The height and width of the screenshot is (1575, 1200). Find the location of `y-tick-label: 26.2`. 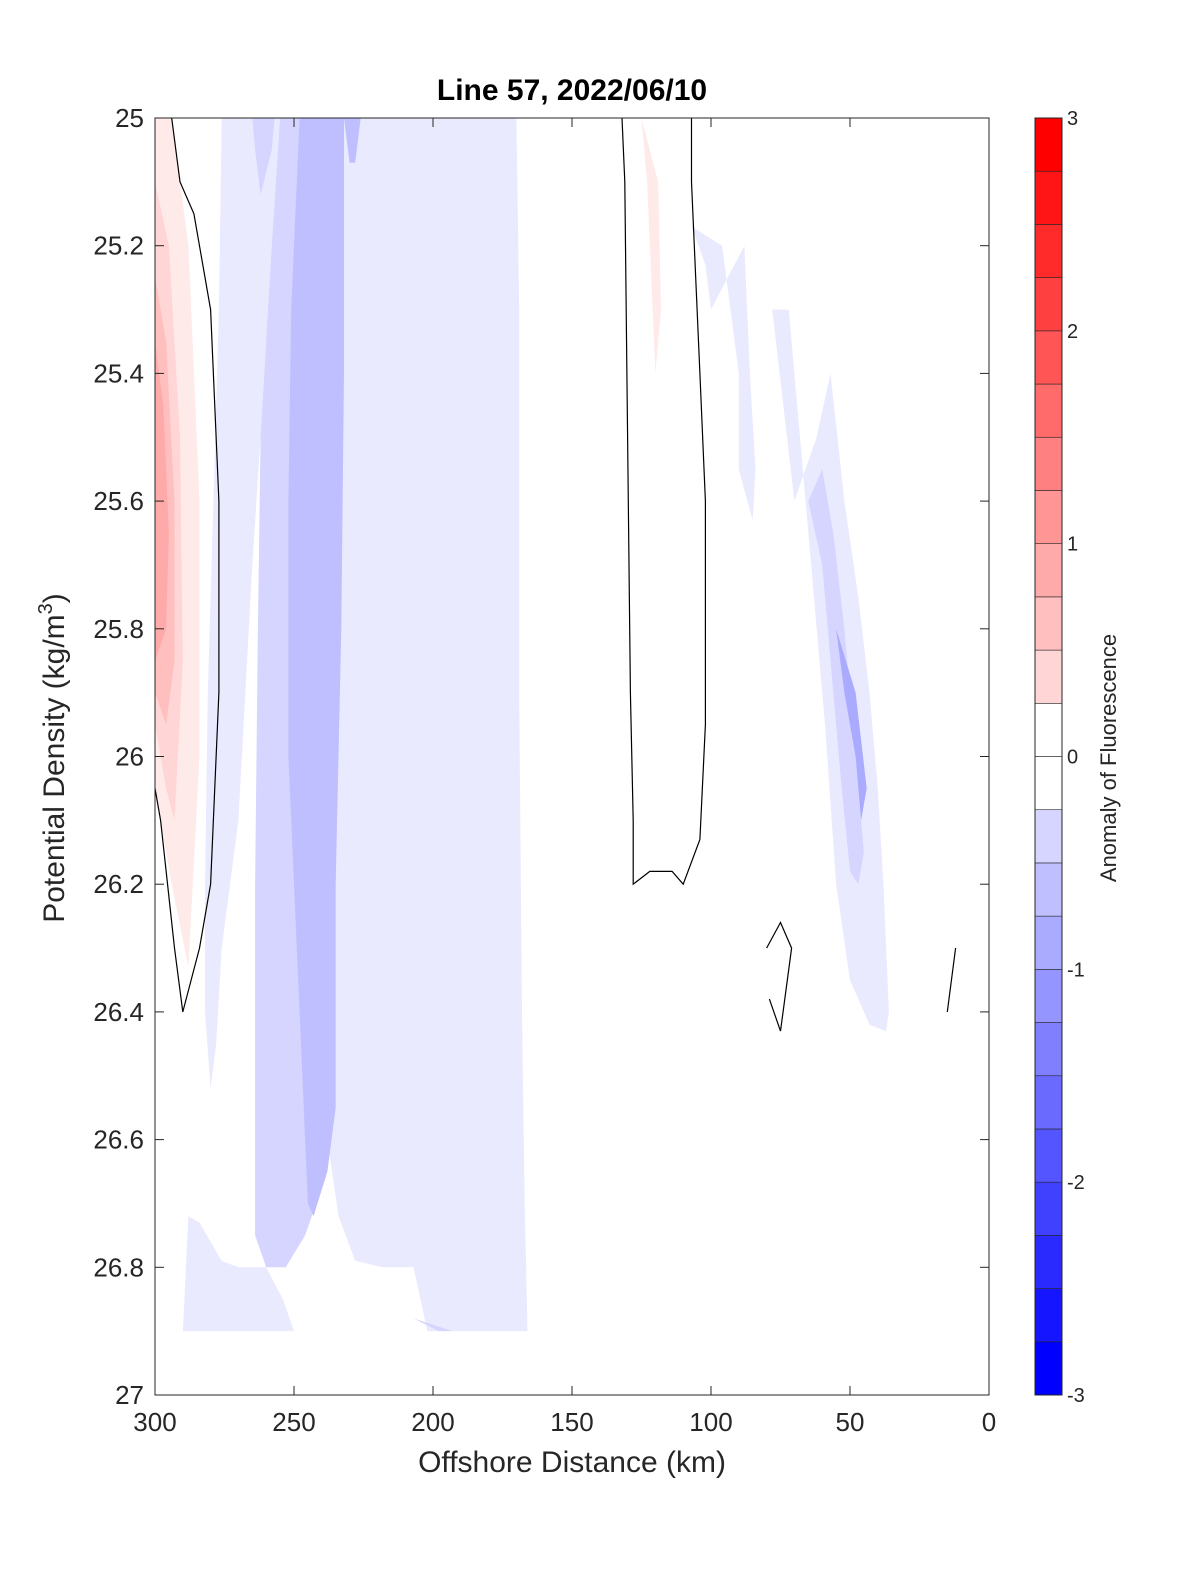

y-tick-label: 26.2 is located at coordinates (118, 884).